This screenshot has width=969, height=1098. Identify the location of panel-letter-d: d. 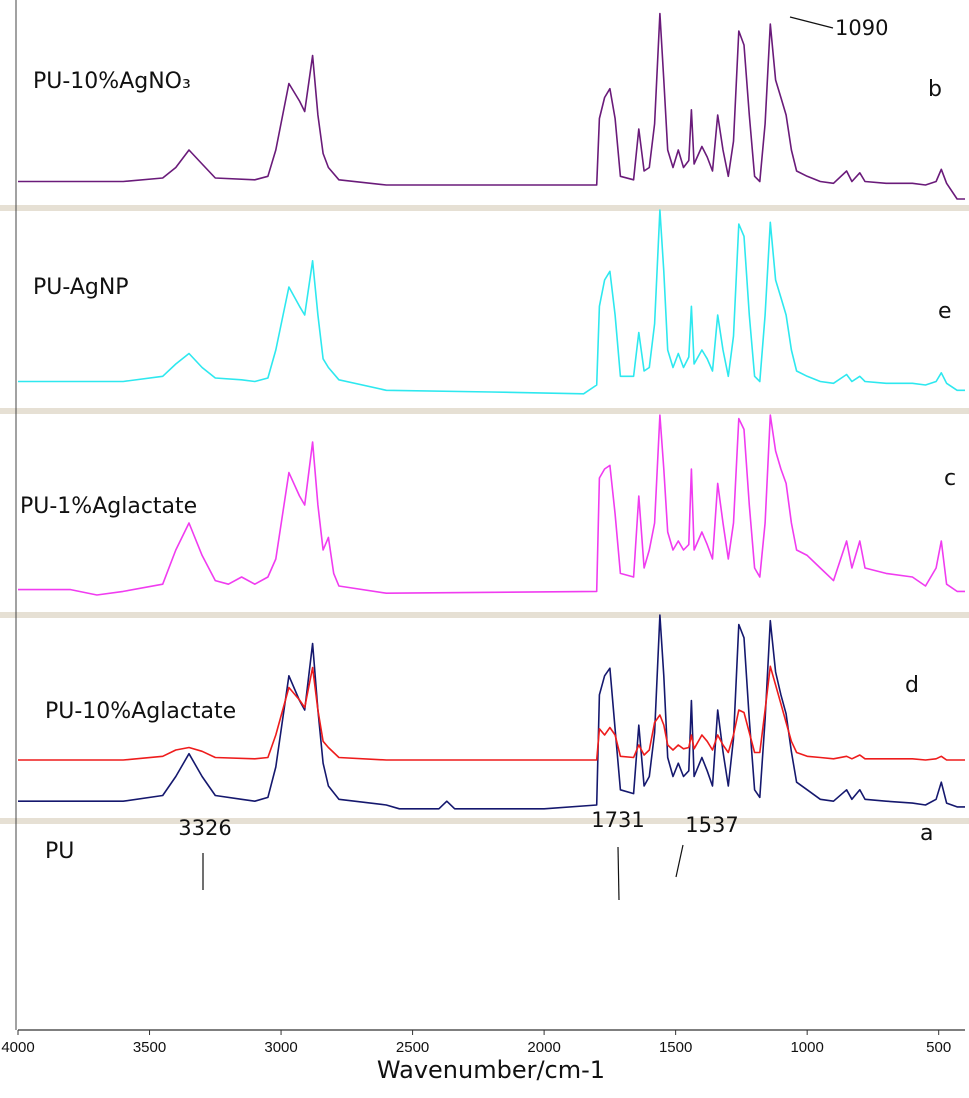
(912, 685).